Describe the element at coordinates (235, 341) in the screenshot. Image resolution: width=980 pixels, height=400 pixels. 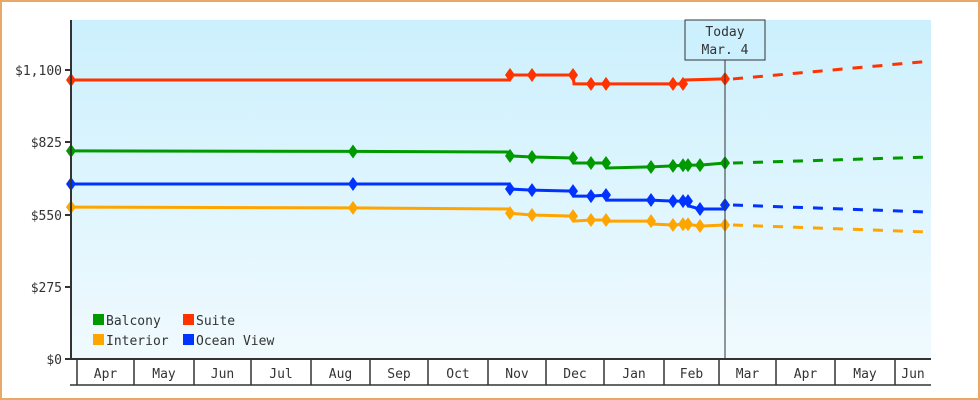
I see `legend-label: Ocean View` at that location.